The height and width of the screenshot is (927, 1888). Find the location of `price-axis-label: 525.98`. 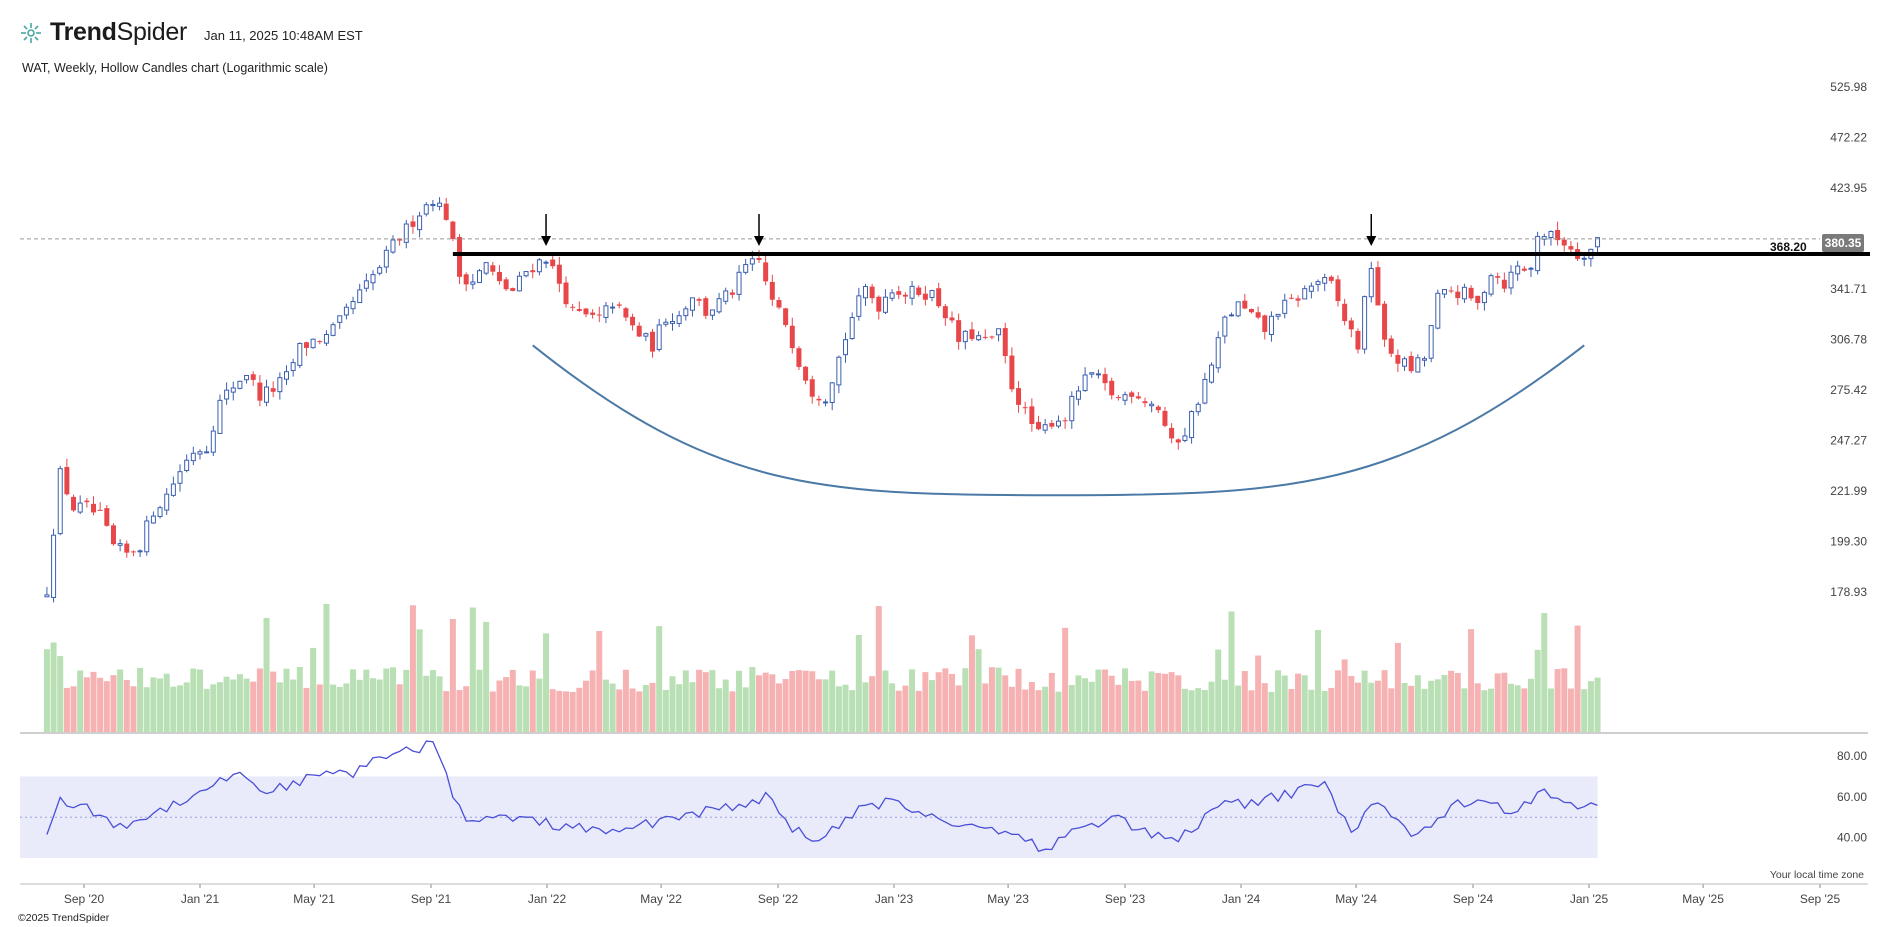

price-axis-label: 525.98 is located at coordinates (1848, 87).